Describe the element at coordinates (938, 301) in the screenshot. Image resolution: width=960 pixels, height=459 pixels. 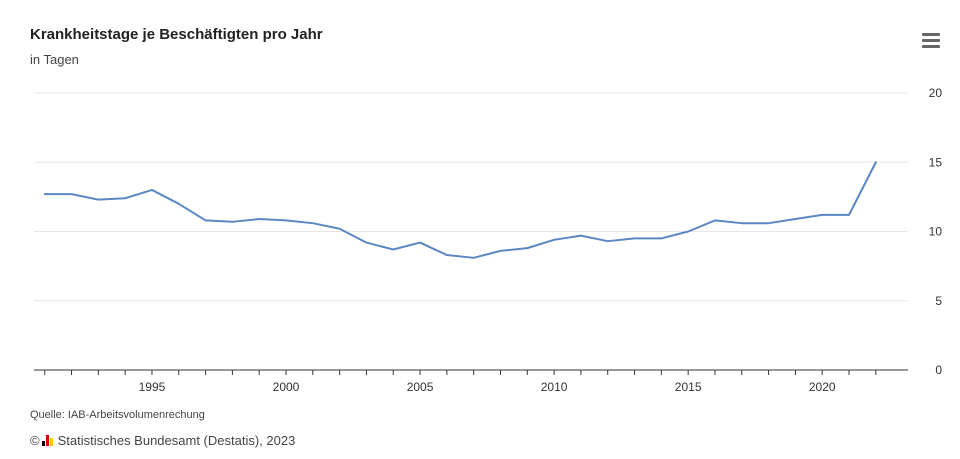
I see `y-tick-label: 5` at that location.